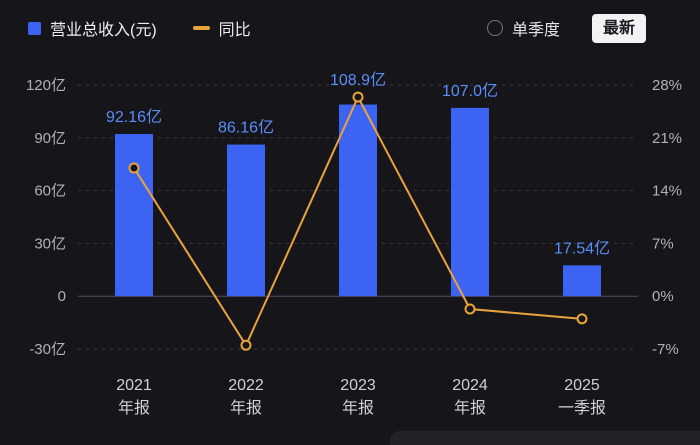 This screenshot has height=445, width=700. Describe the element at coordinates (582, 248) in the screenshot. I see `bar-value-label: 17.54亿` at that location.